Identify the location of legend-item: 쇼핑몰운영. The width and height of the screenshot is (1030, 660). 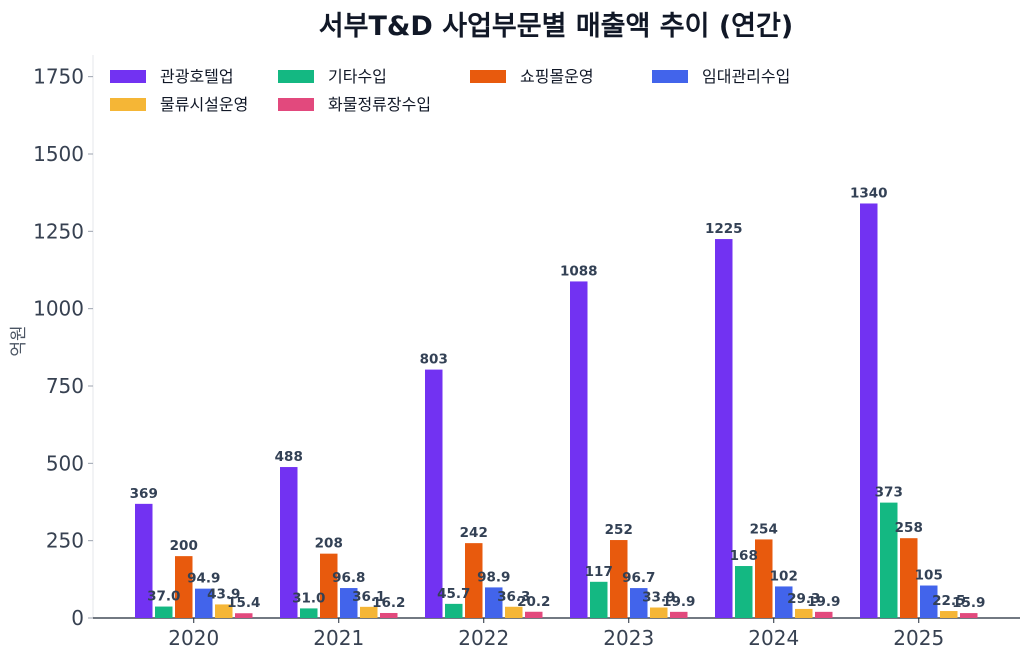
(532, 76).